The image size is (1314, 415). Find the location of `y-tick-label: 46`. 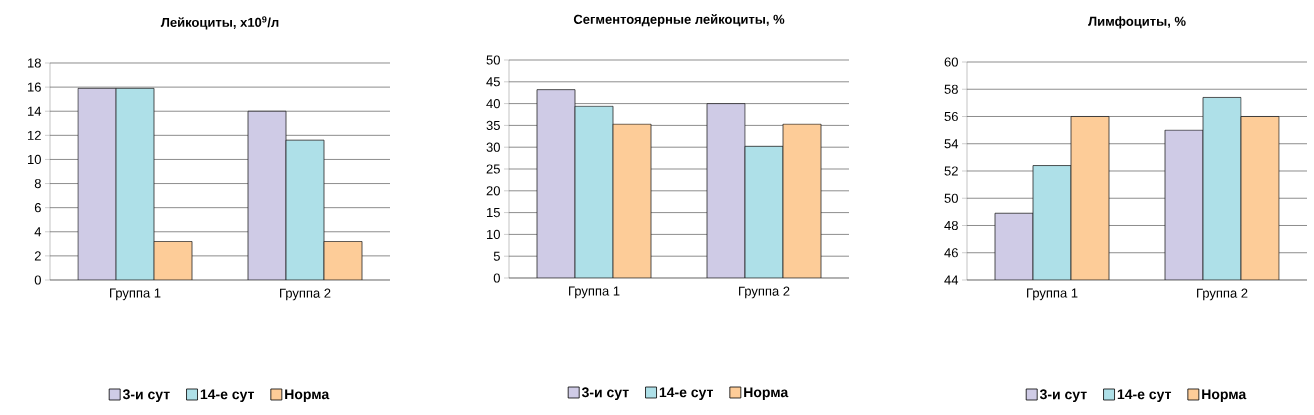

y-tick-label: 46 is located at coordinates (951, 253).